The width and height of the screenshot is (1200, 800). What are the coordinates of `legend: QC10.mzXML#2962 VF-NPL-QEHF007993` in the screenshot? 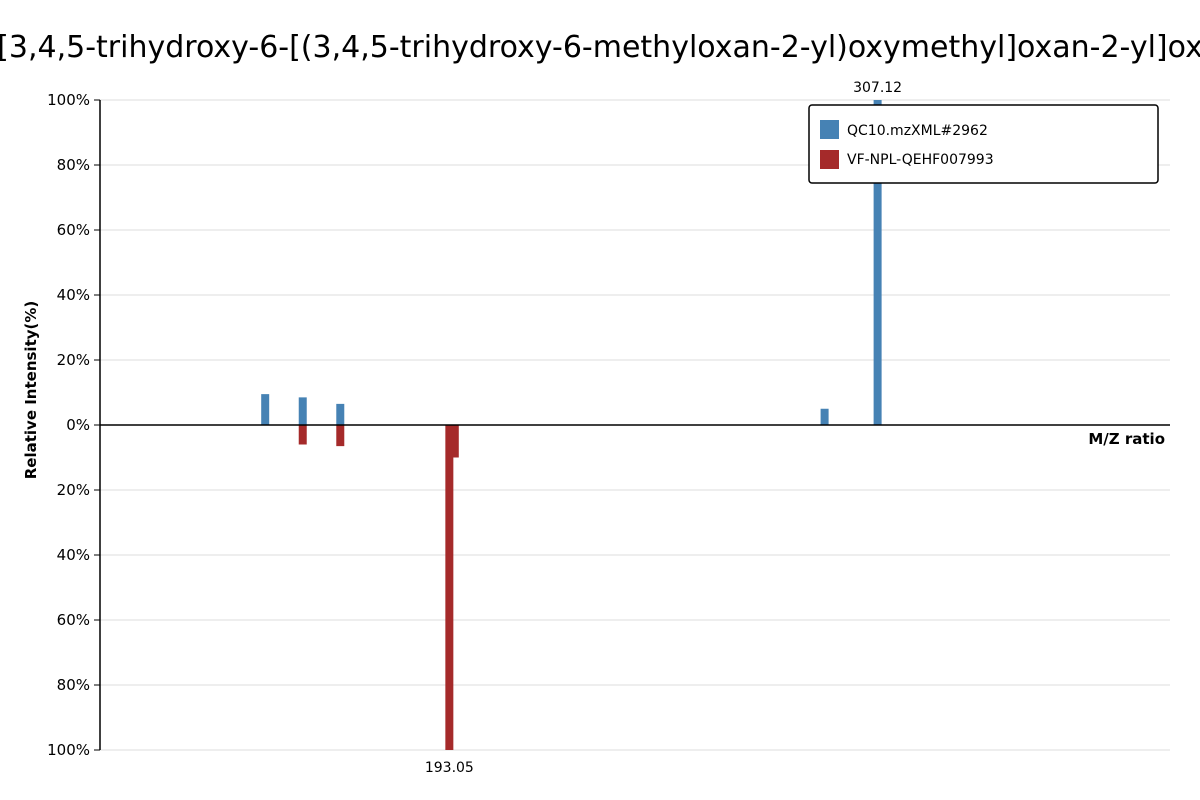 It's located at (983, 144).